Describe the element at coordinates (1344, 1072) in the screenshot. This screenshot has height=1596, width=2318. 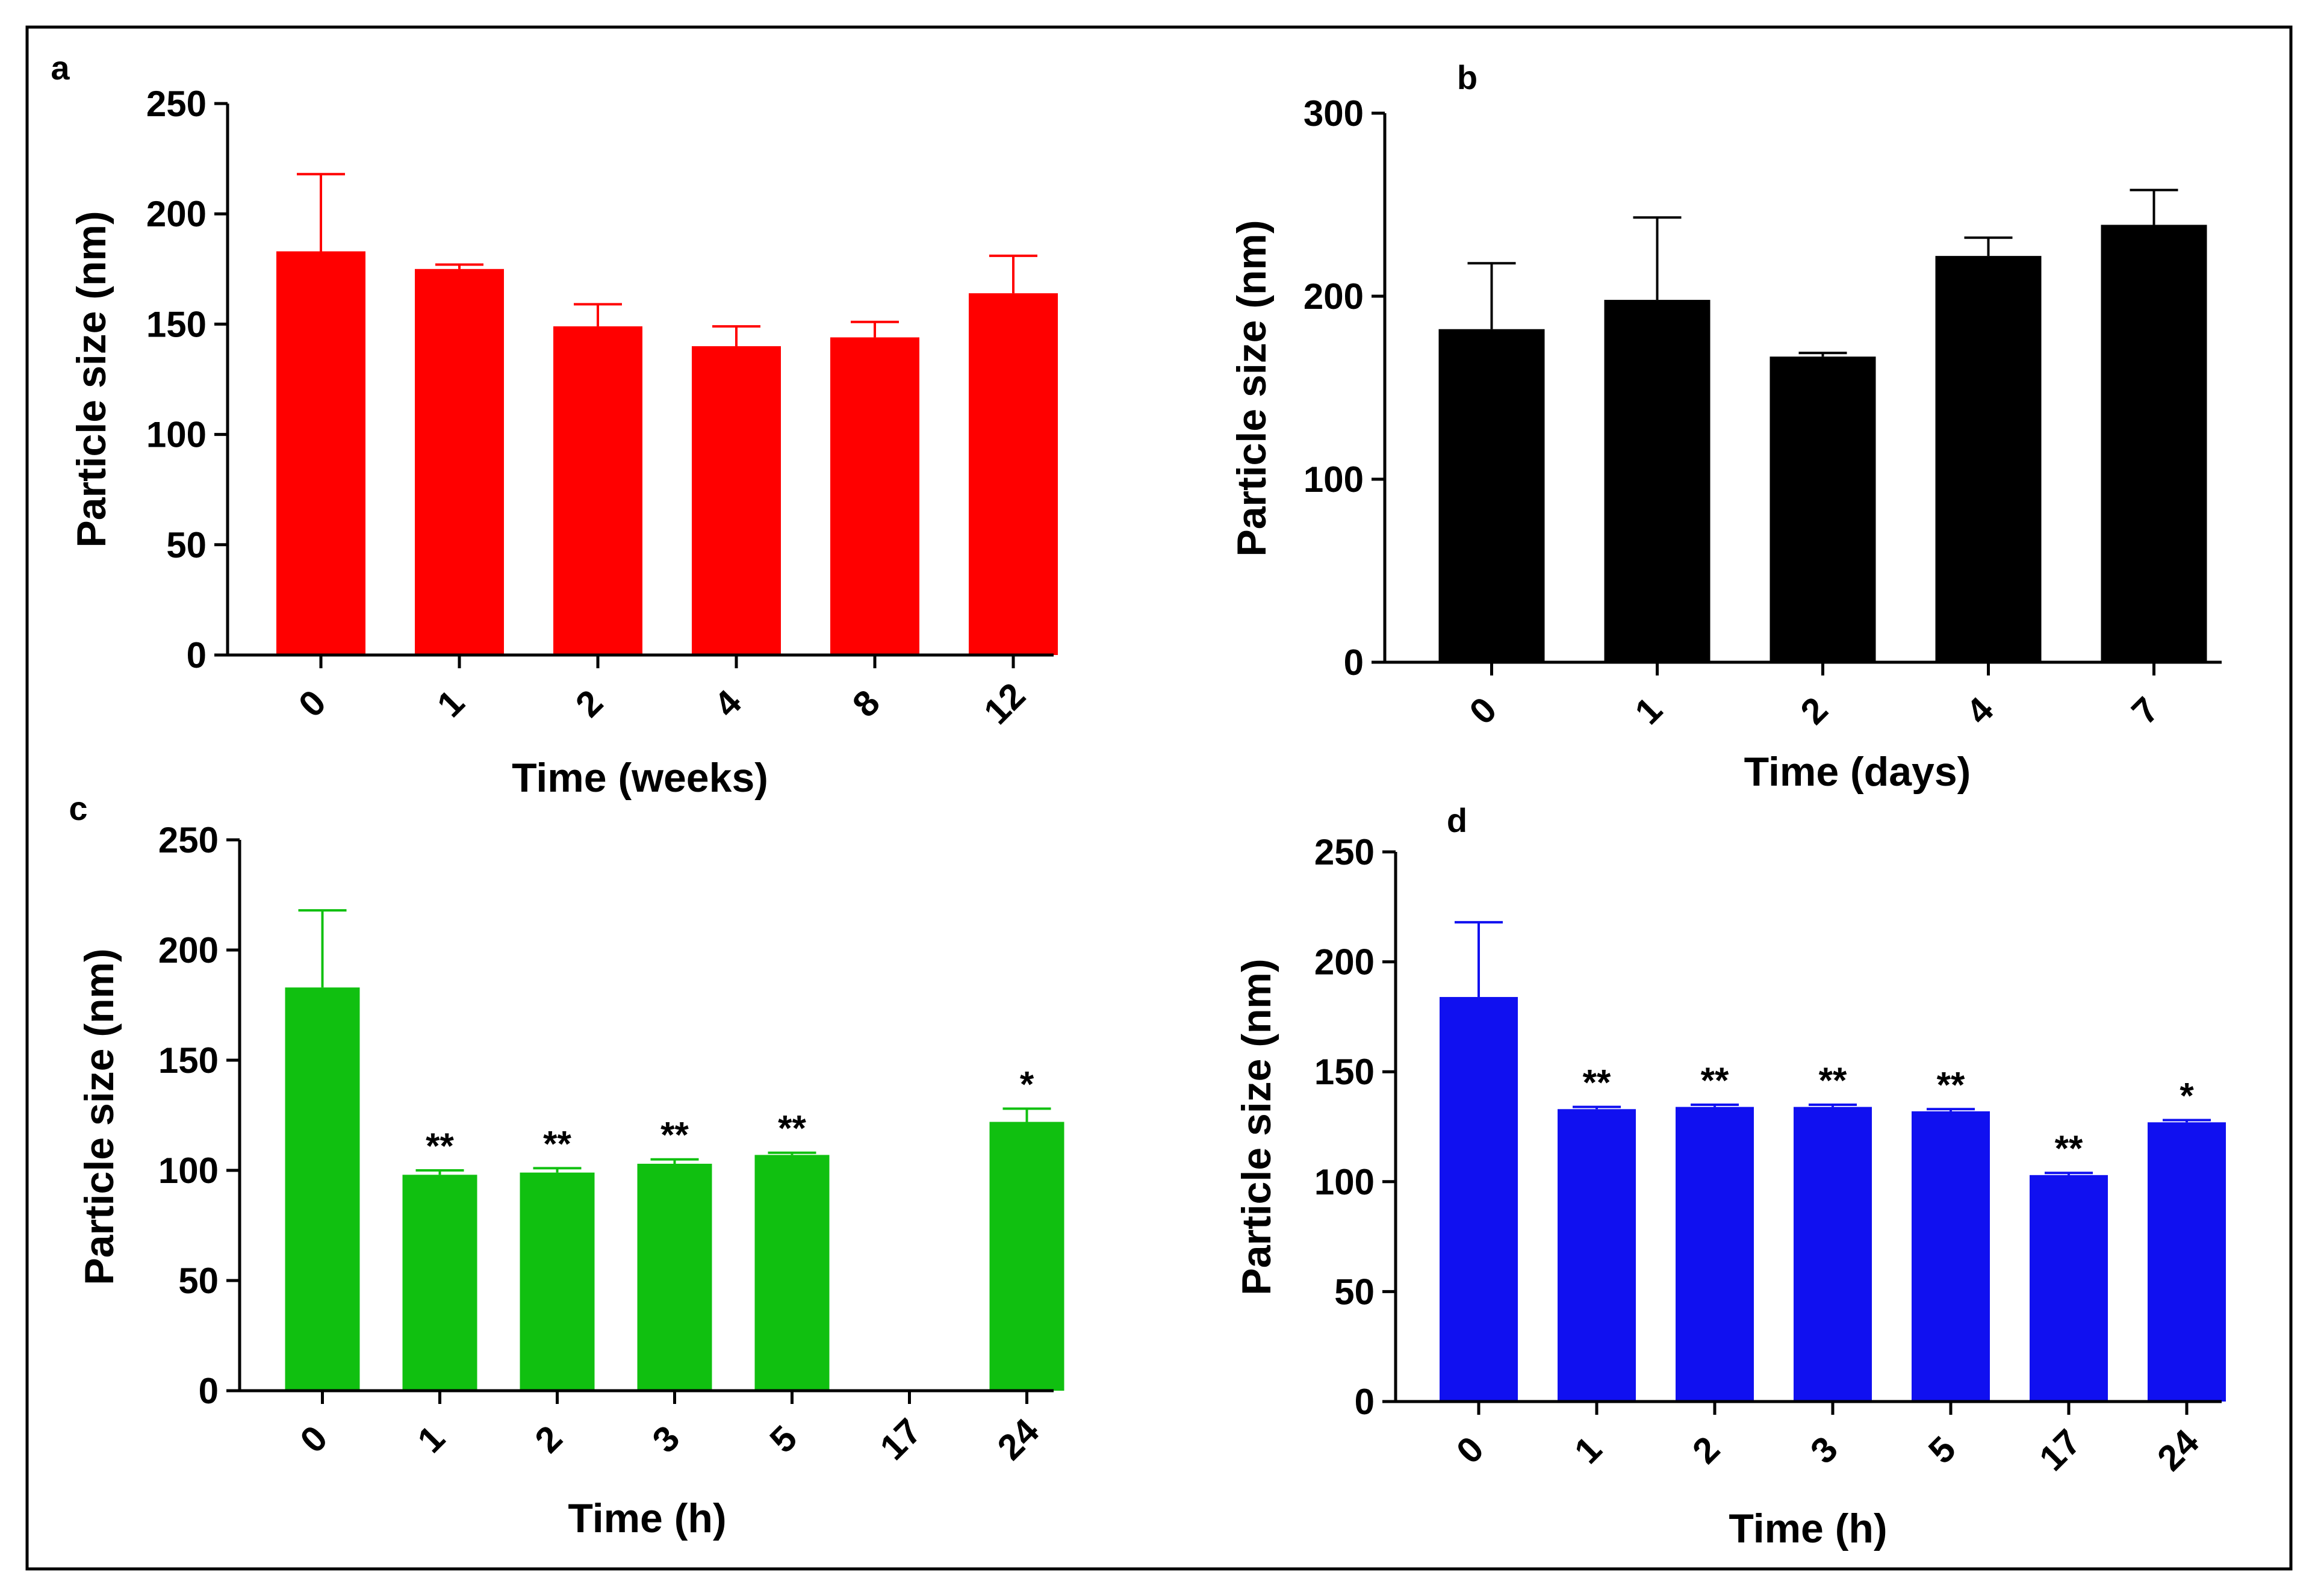
I see `panel-d-y-tick-label: 150` at that location.